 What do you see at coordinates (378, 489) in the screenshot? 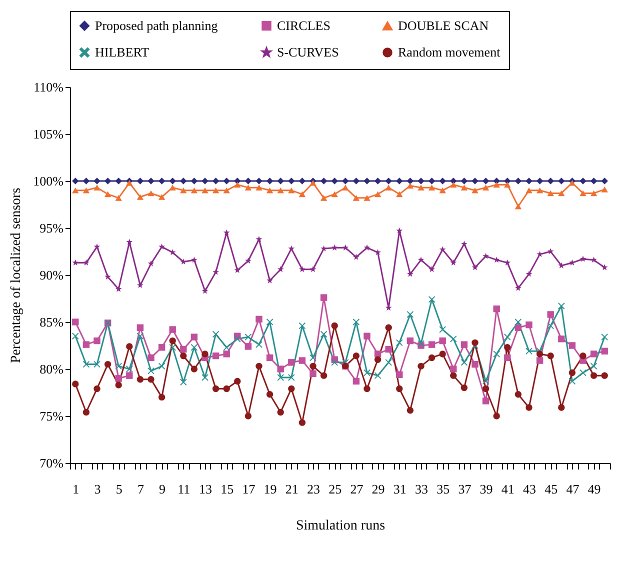
I see `x-tick-label: 29` at bounding box center [378, 489].